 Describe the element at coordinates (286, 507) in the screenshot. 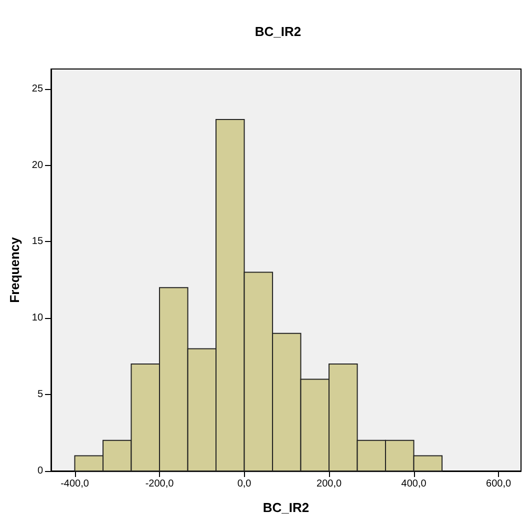

I see `x-axis-title: BC_IR2` at that location.